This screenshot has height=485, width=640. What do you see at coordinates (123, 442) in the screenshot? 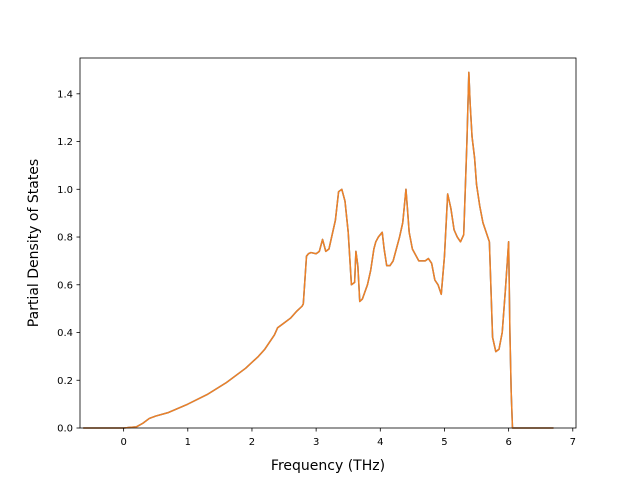
I see `x-tick-label: 0` at bounding box center [123, 442].